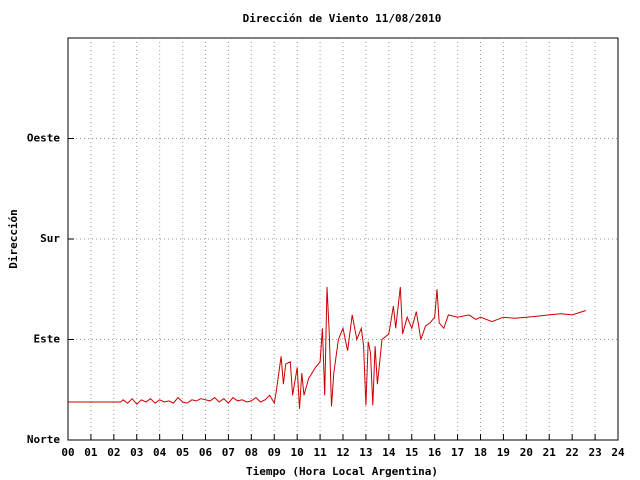  I want to click on x-tick-label: 05, so click(182, 452).